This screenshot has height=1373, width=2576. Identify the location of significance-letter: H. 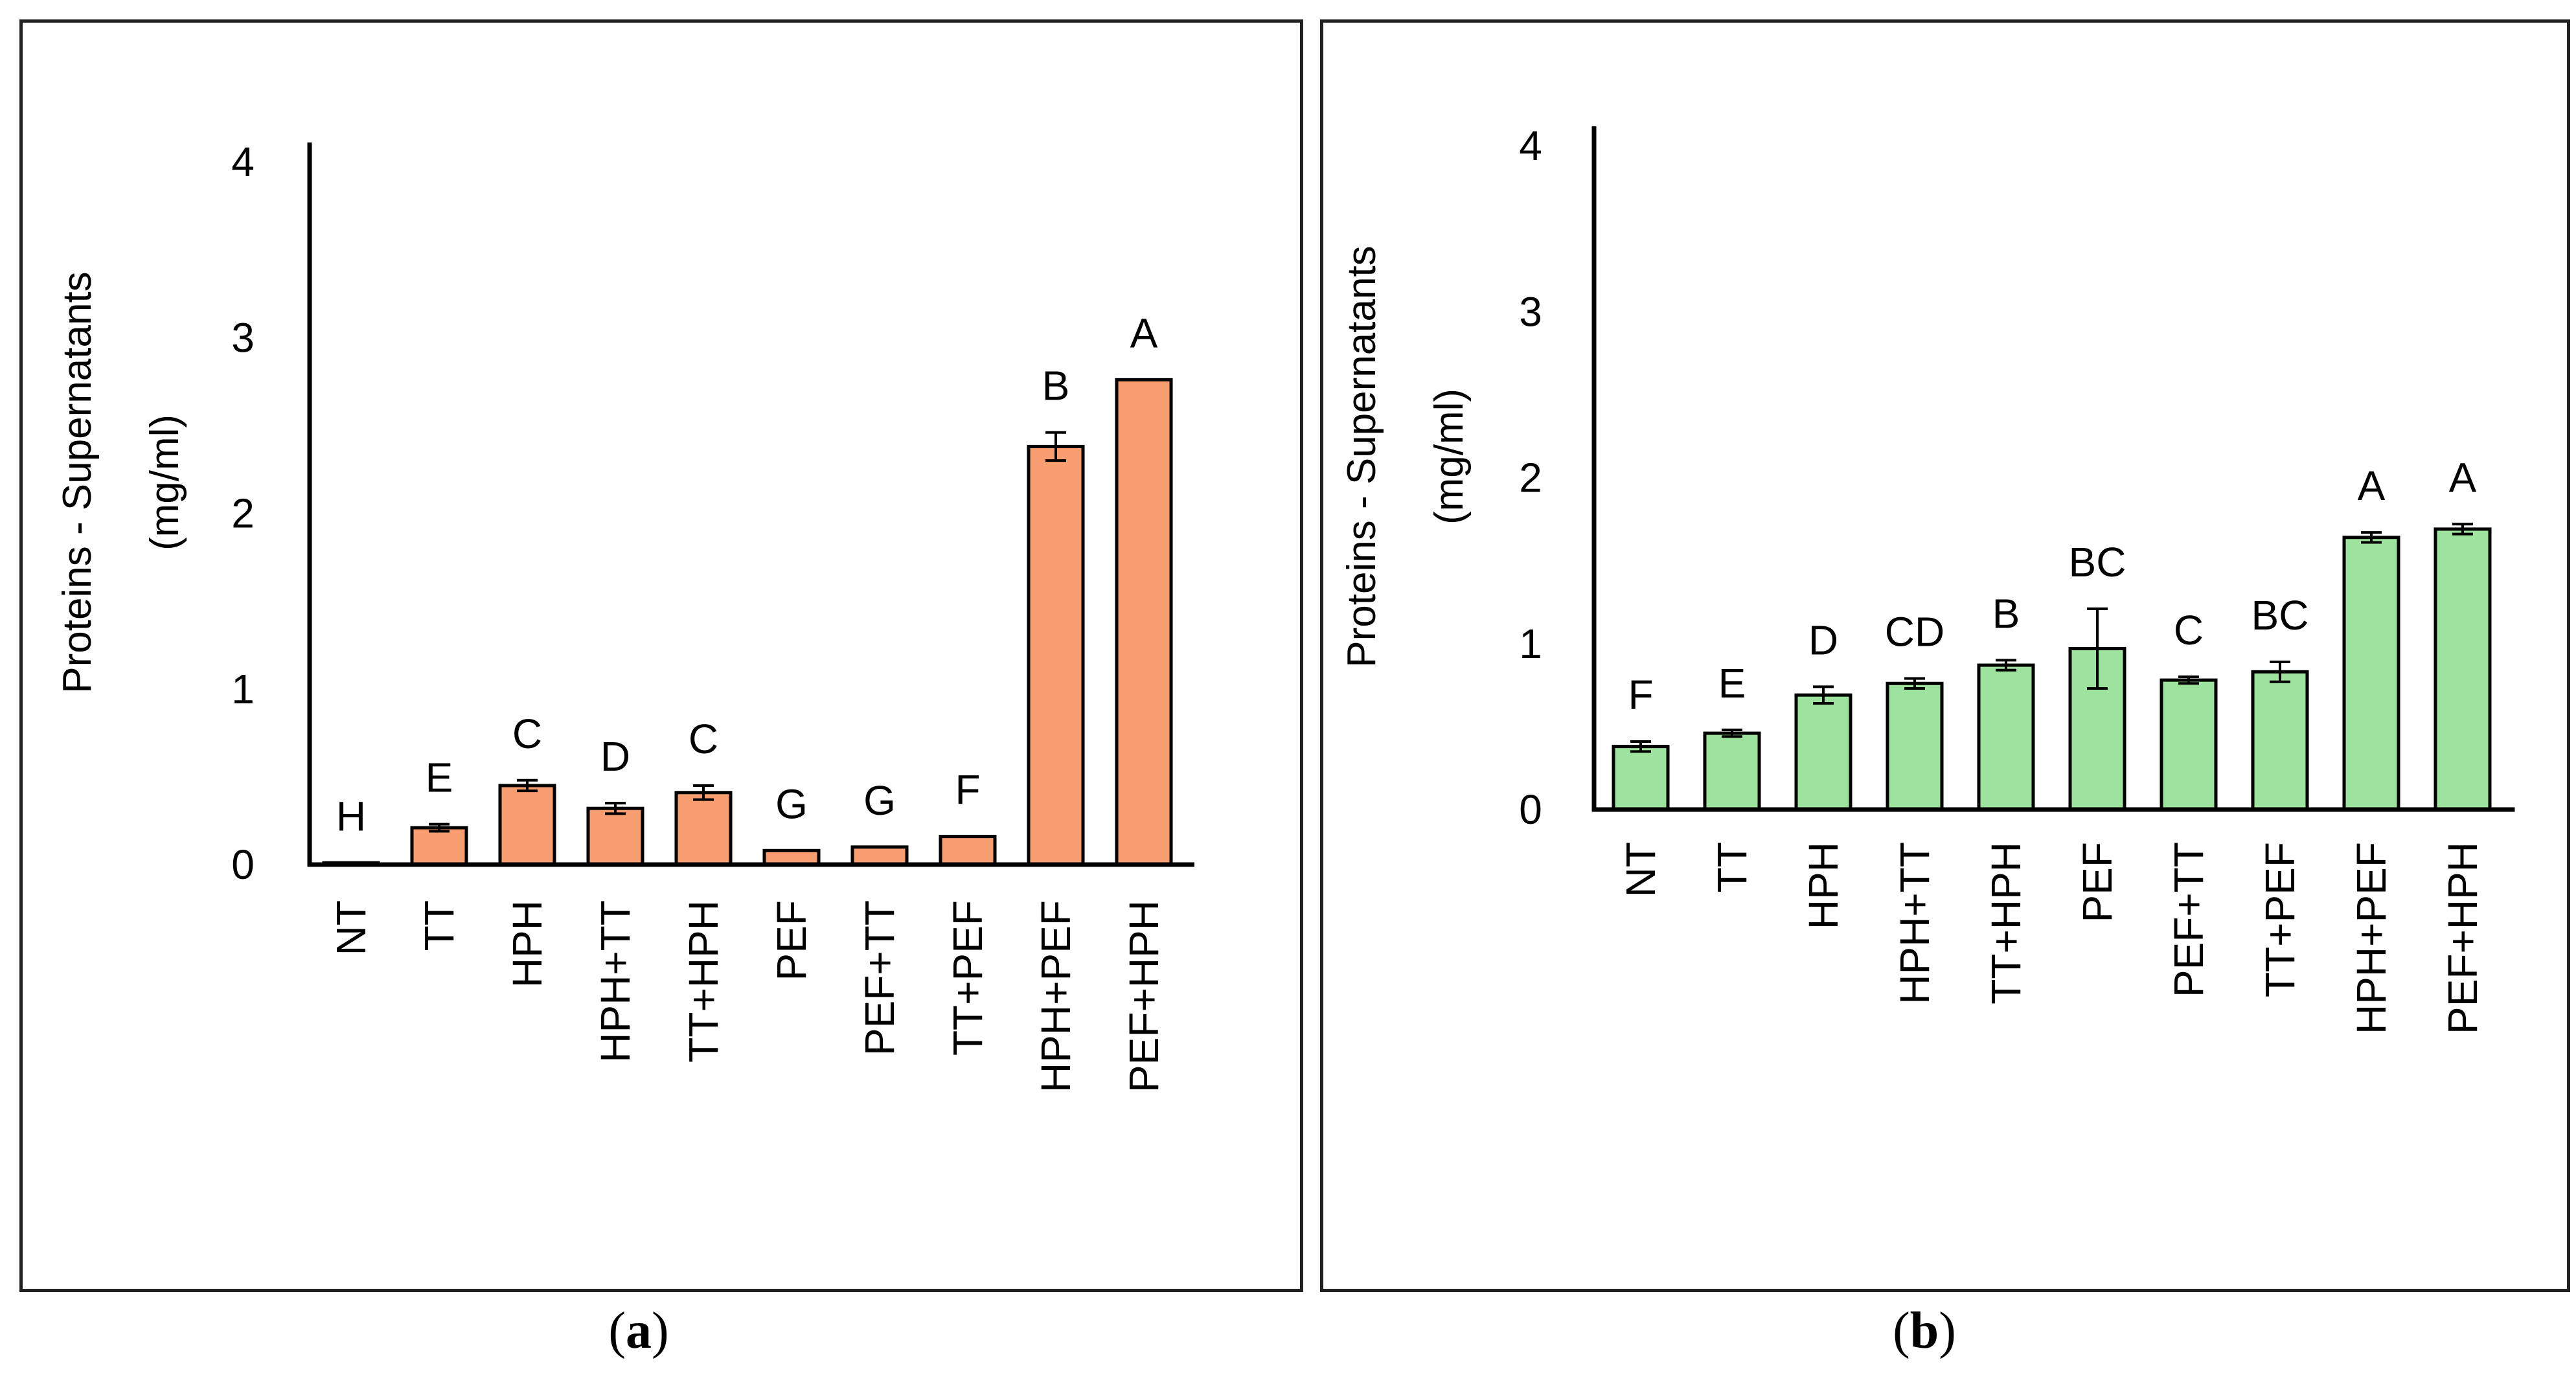
(351, 816).